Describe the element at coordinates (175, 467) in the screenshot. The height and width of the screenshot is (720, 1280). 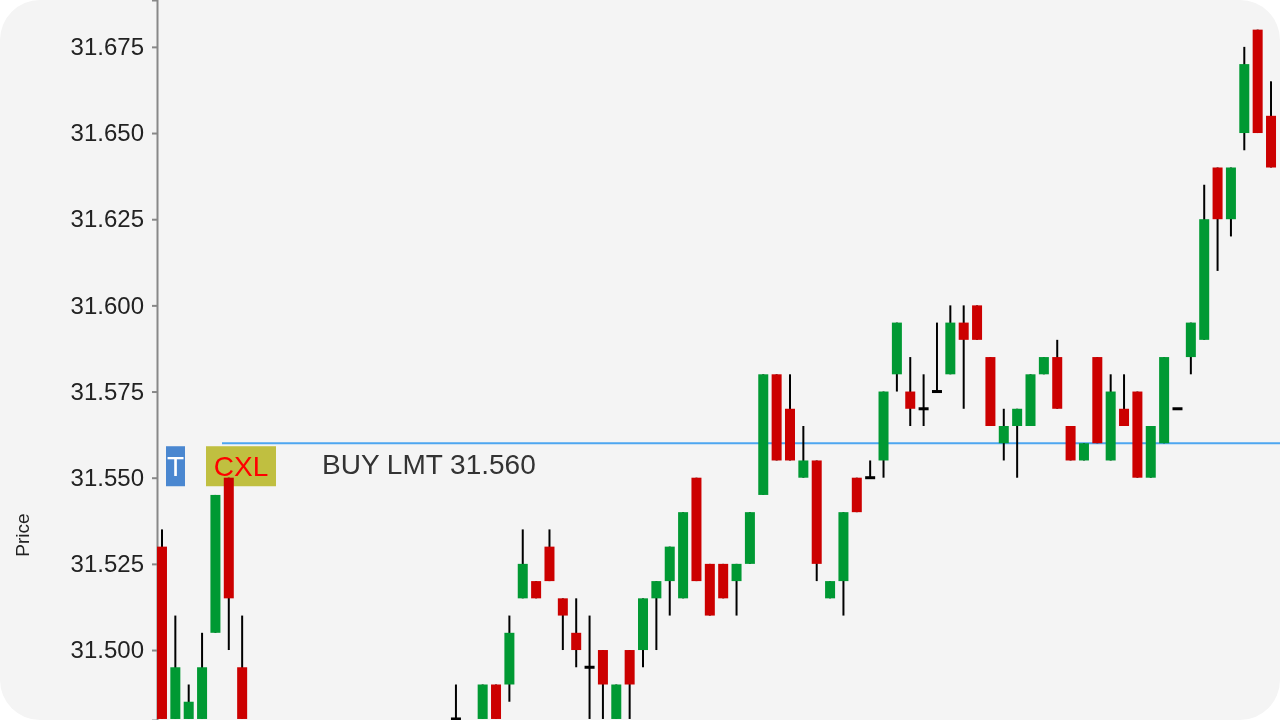
I see `annotation: T` at that location.